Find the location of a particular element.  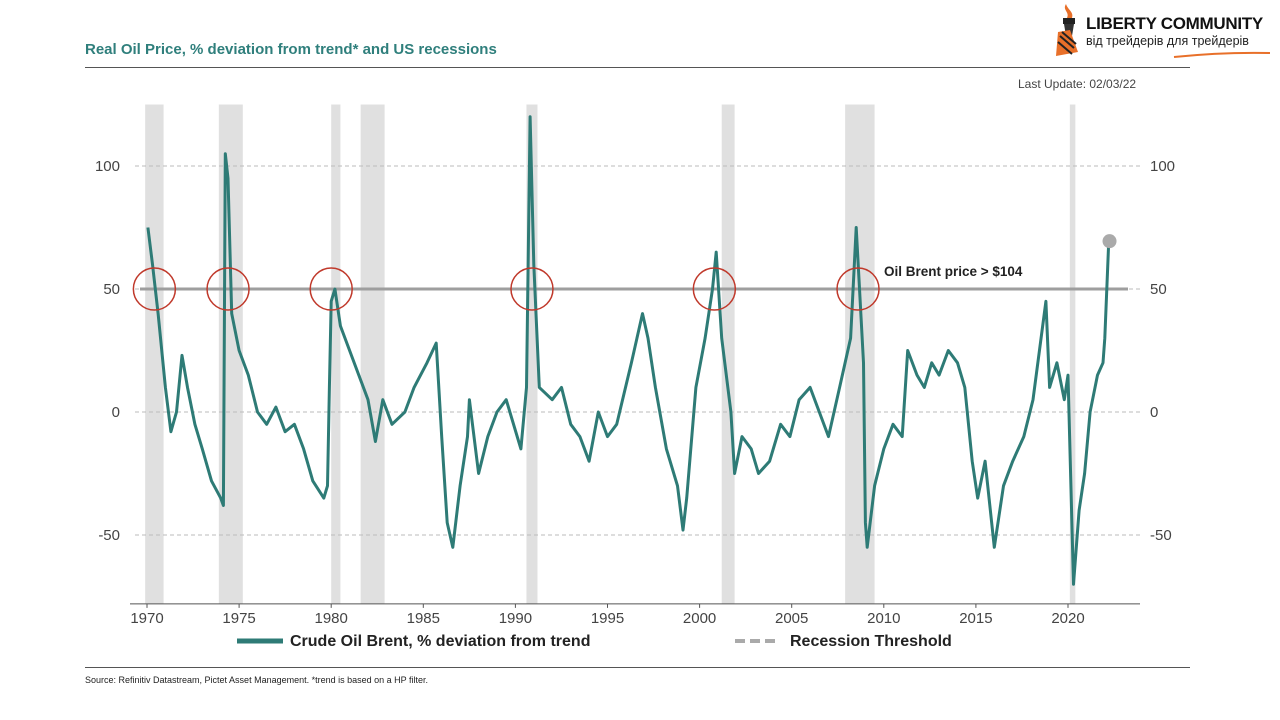

y-tick-label-right: 50 is located at coordinates (1158, 289).